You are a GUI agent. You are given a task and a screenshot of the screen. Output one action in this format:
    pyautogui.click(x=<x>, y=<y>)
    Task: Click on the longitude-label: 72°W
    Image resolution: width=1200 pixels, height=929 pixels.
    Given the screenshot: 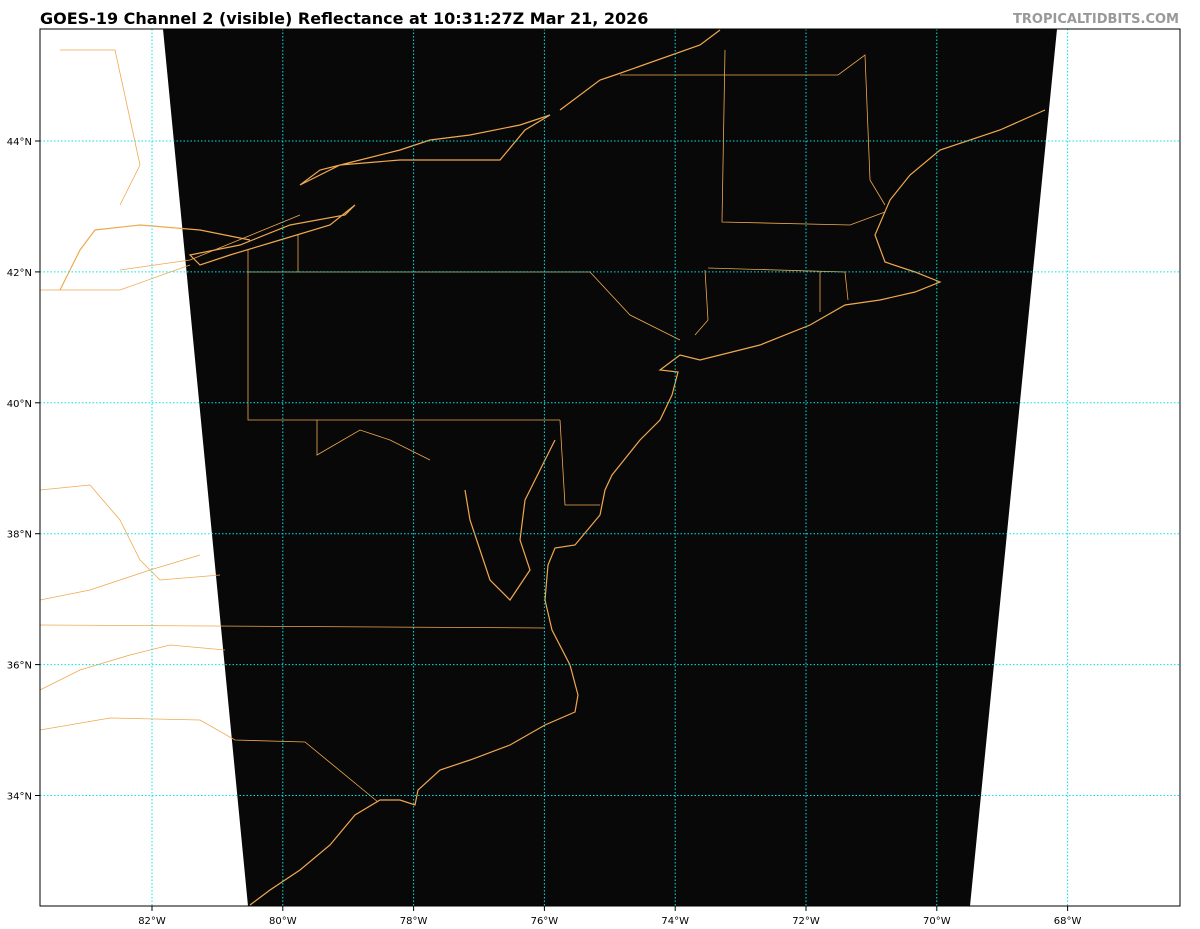 What is the action you would take?
    pyautogui.click(x=806, y=921)
    